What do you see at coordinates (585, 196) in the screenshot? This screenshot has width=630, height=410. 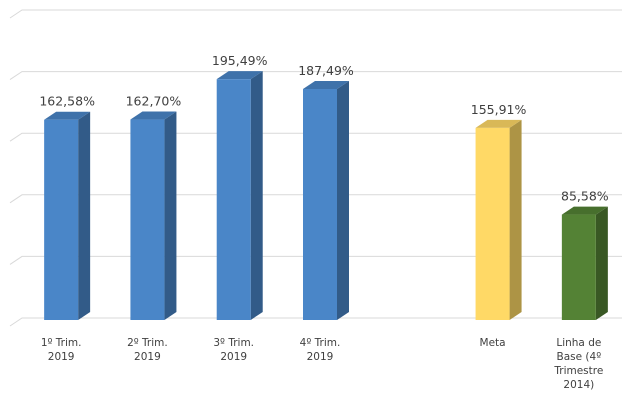 I see `value-label: 85,58%` at bounding box center [585, 196].